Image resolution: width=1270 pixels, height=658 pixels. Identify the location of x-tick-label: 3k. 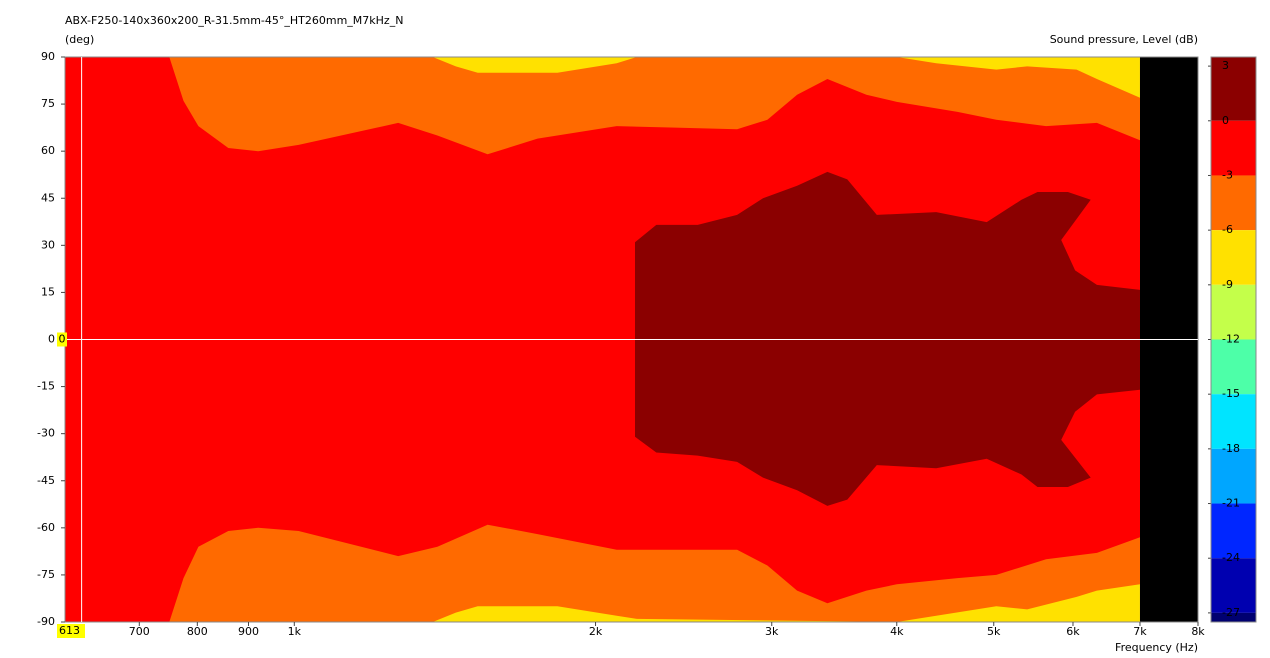
(772, 631).